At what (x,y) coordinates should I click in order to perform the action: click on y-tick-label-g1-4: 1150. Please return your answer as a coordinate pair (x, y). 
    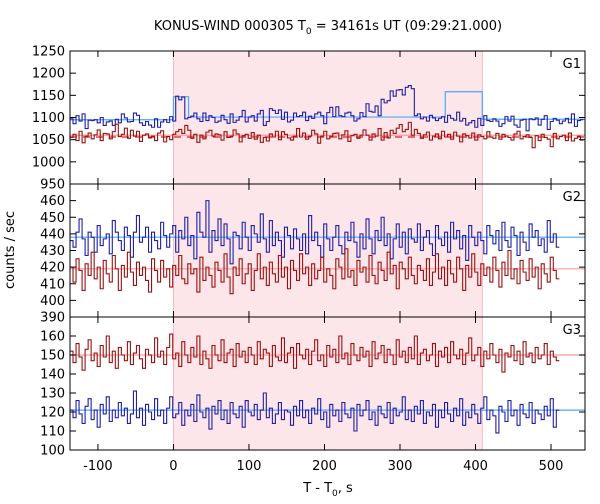
    Looking at the image, I should click on (48, 96).